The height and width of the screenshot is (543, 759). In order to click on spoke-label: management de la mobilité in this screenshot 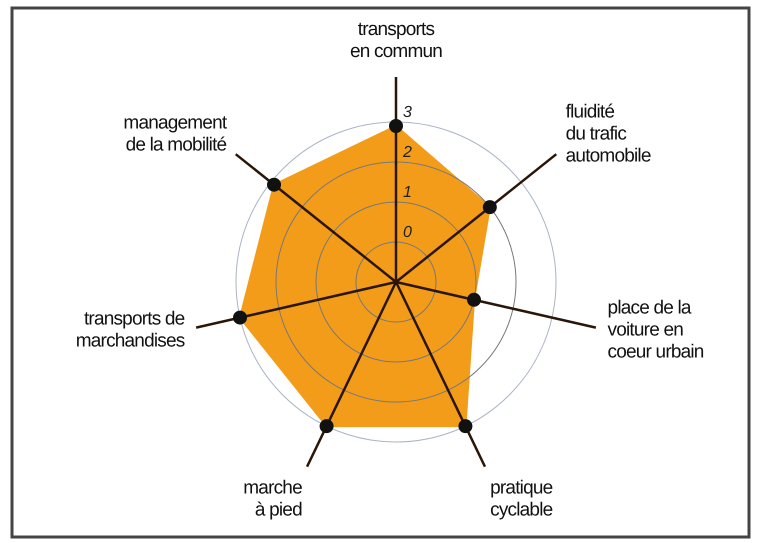, I will do `click(175, 134)`.